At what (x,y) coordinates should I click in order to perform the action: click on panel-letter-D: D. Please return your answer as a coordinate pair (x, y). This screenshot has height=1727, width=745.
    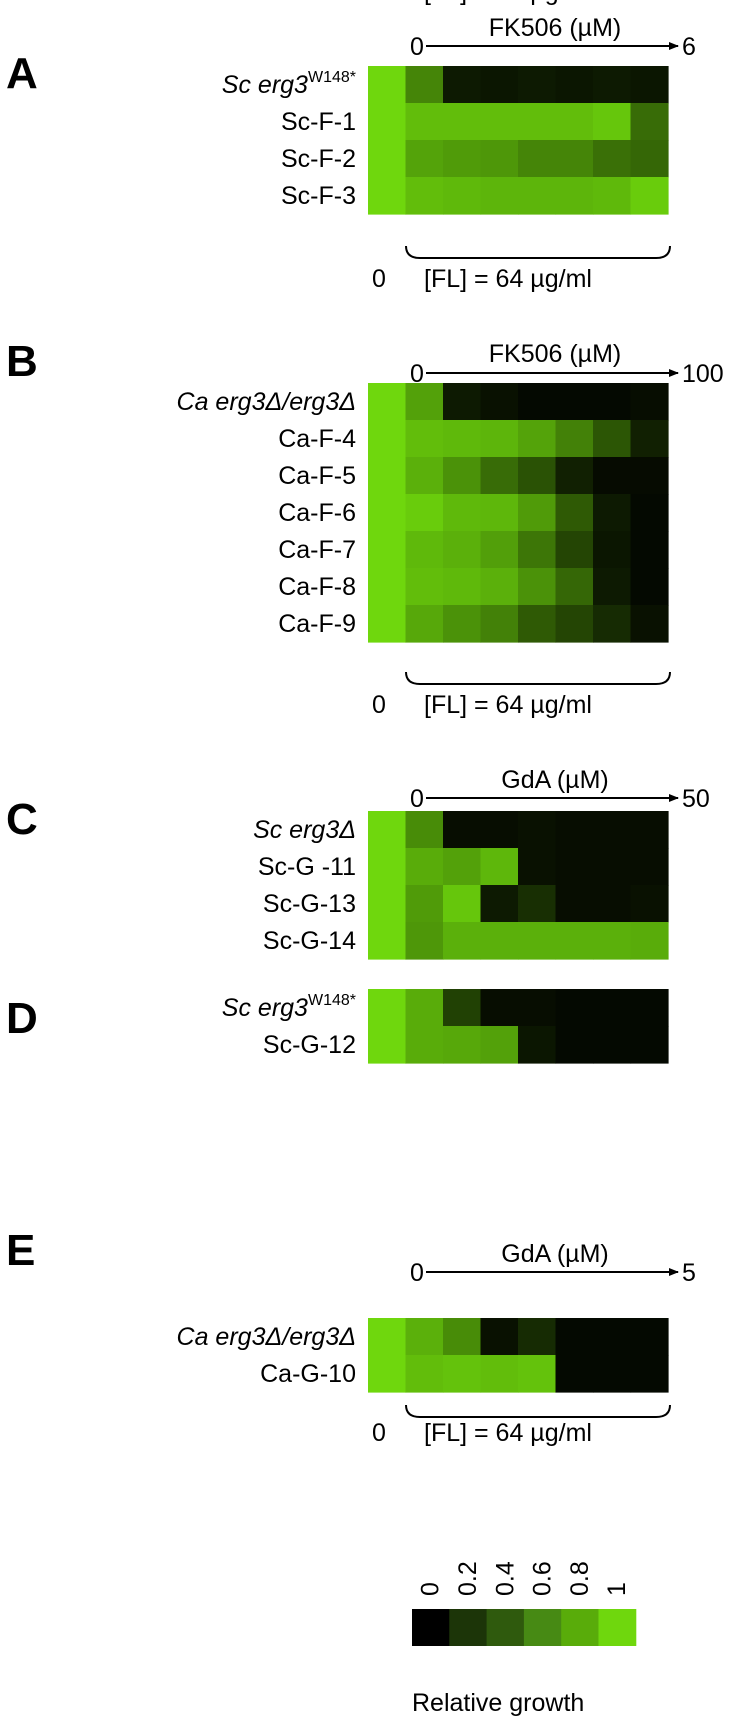
    Looking at the image, I should click on (22, 1018).